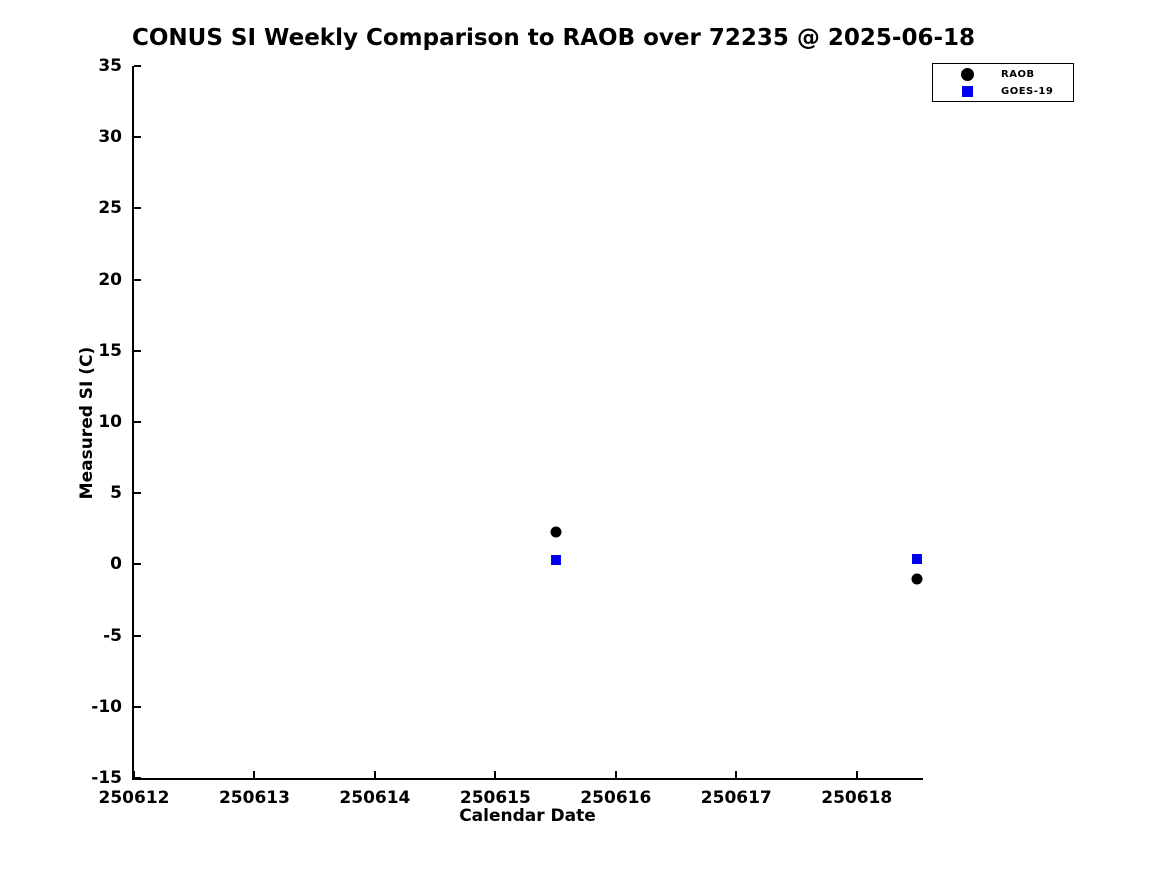 The width and height of the screenshot is (1167, 875). What do you see at coordinates (106, 706) in the screenshot?
I see `y-tick-label: -10` at bounding box center [106, 706].